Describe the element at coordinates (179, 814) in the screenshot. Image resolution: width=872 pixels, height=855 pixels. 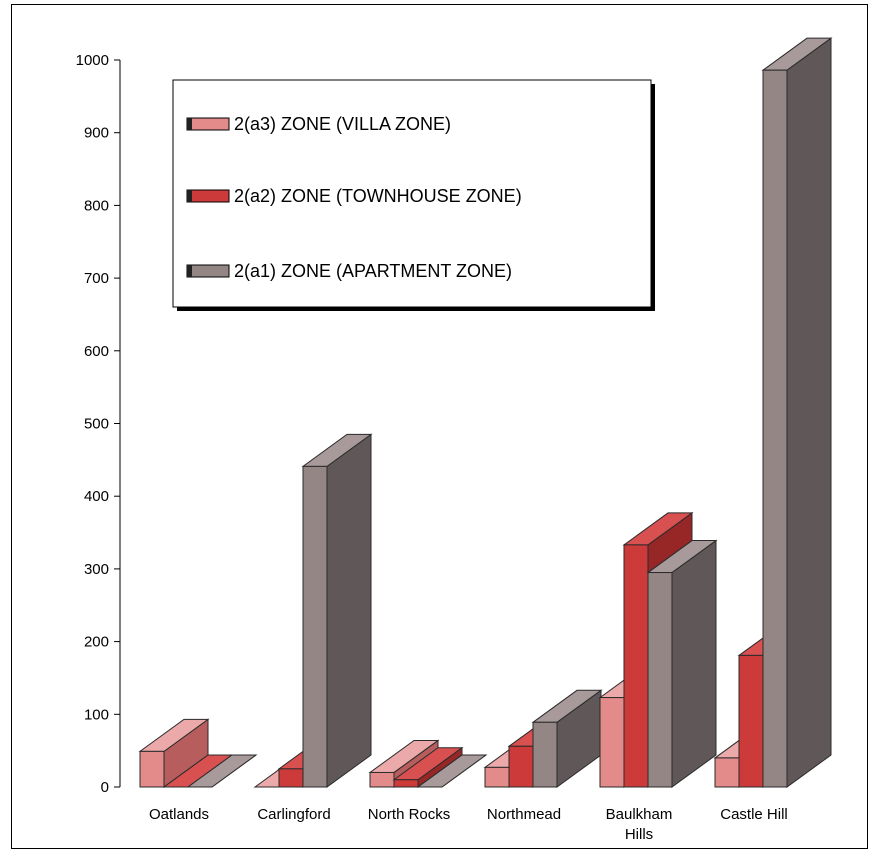
I see `x-category-label: Oatlands` at that location.